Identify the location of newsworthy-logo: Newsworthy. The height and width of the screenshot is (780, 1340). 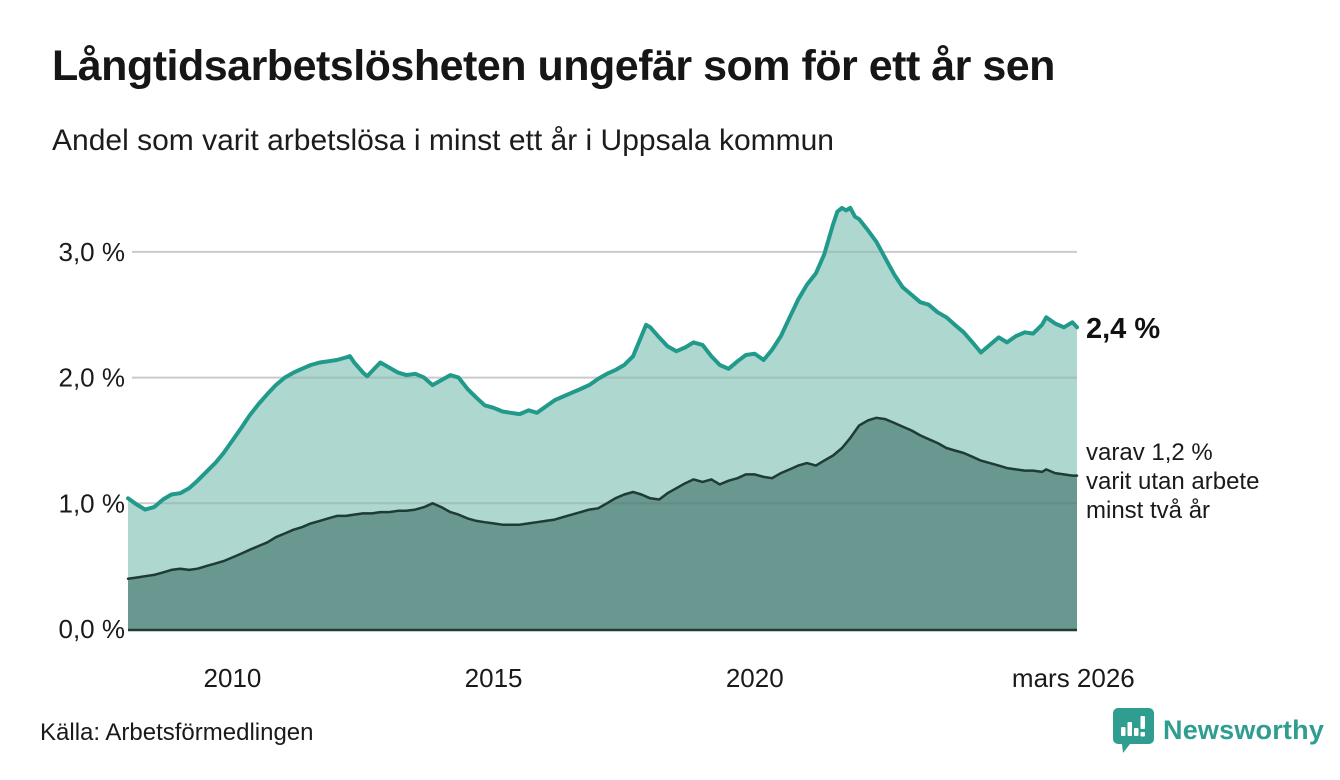
(1218, 730).